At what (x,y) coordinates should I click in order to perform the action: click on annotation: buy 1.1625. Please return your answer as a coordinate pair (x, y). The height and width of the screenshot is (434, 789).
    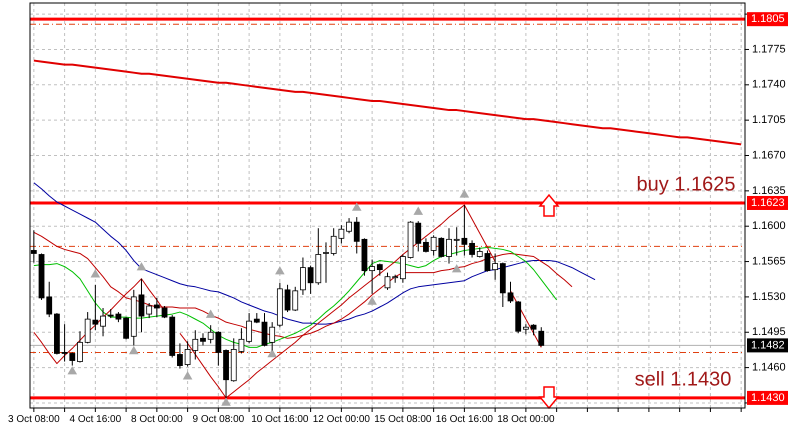
    Looking at the image, I should click on (686, 184).